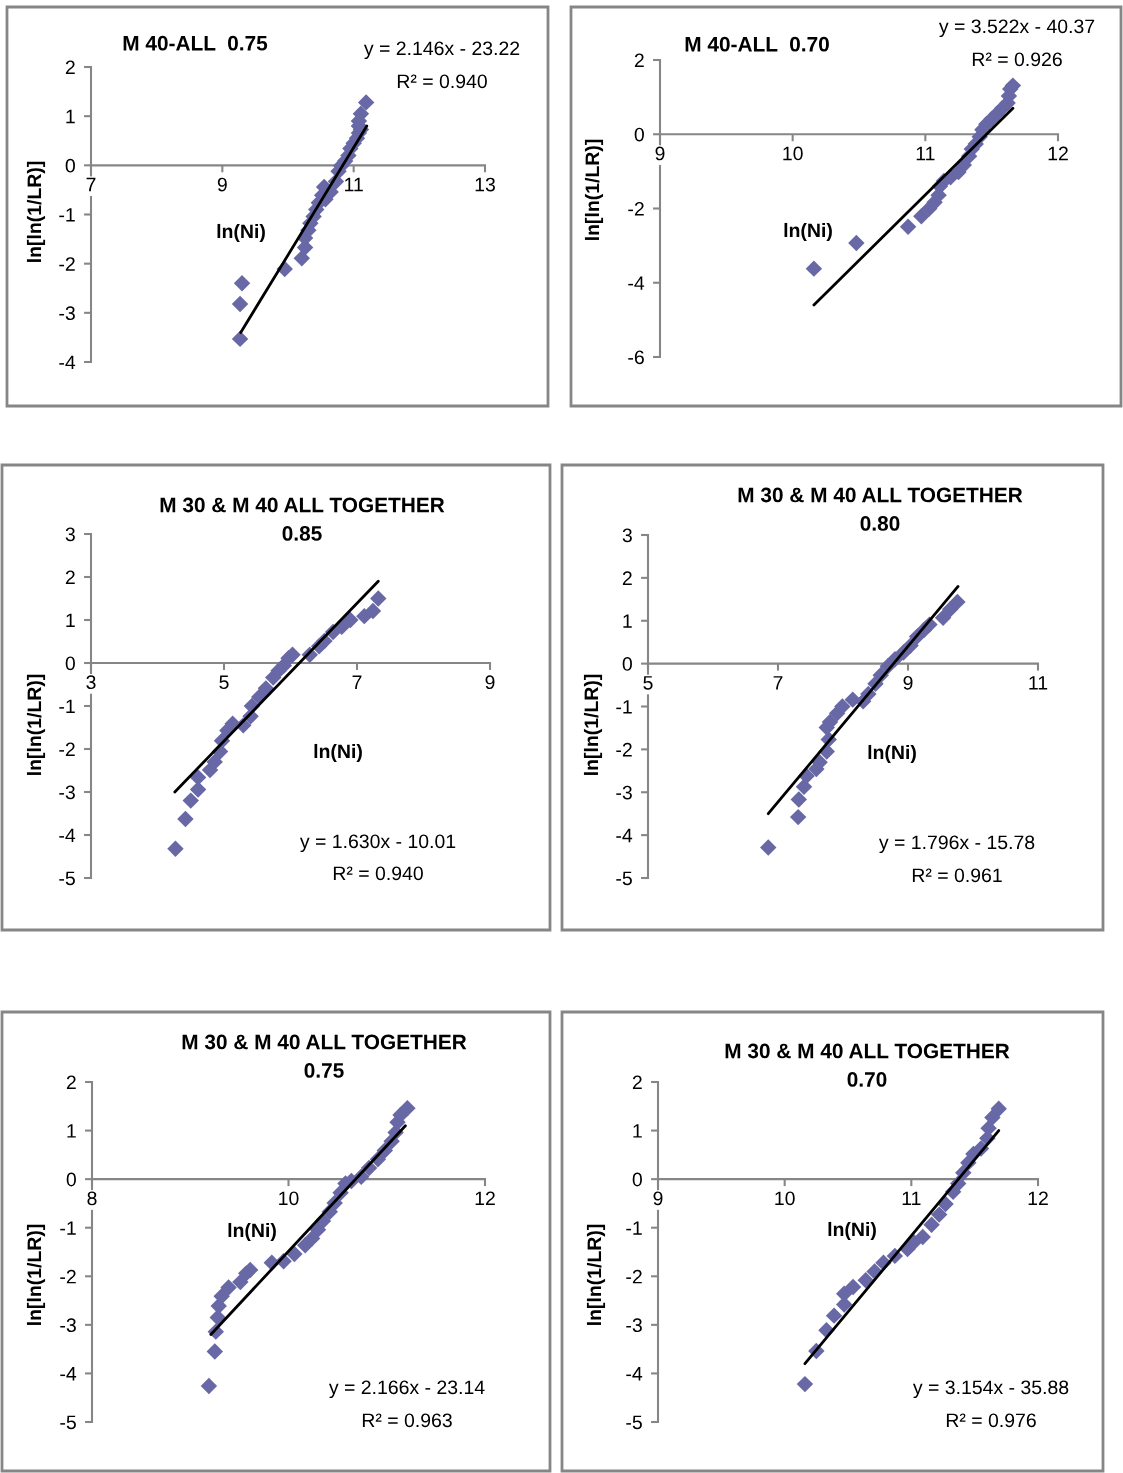 The height and width of the screenshot is (1473, 1123). Describe the element at coordinates (406, 1389) in the screenshot. I see `annotation: y = 2.166x - 23.14` at that location.